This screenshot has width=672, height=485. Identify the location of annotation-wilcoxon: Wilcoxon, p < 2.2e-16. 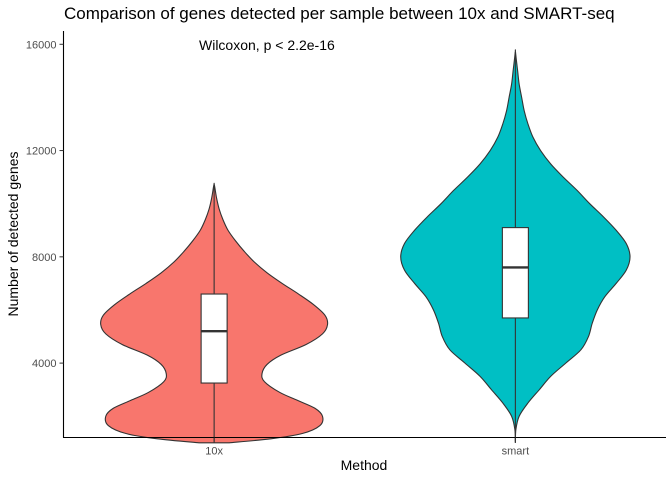
(267, 45).